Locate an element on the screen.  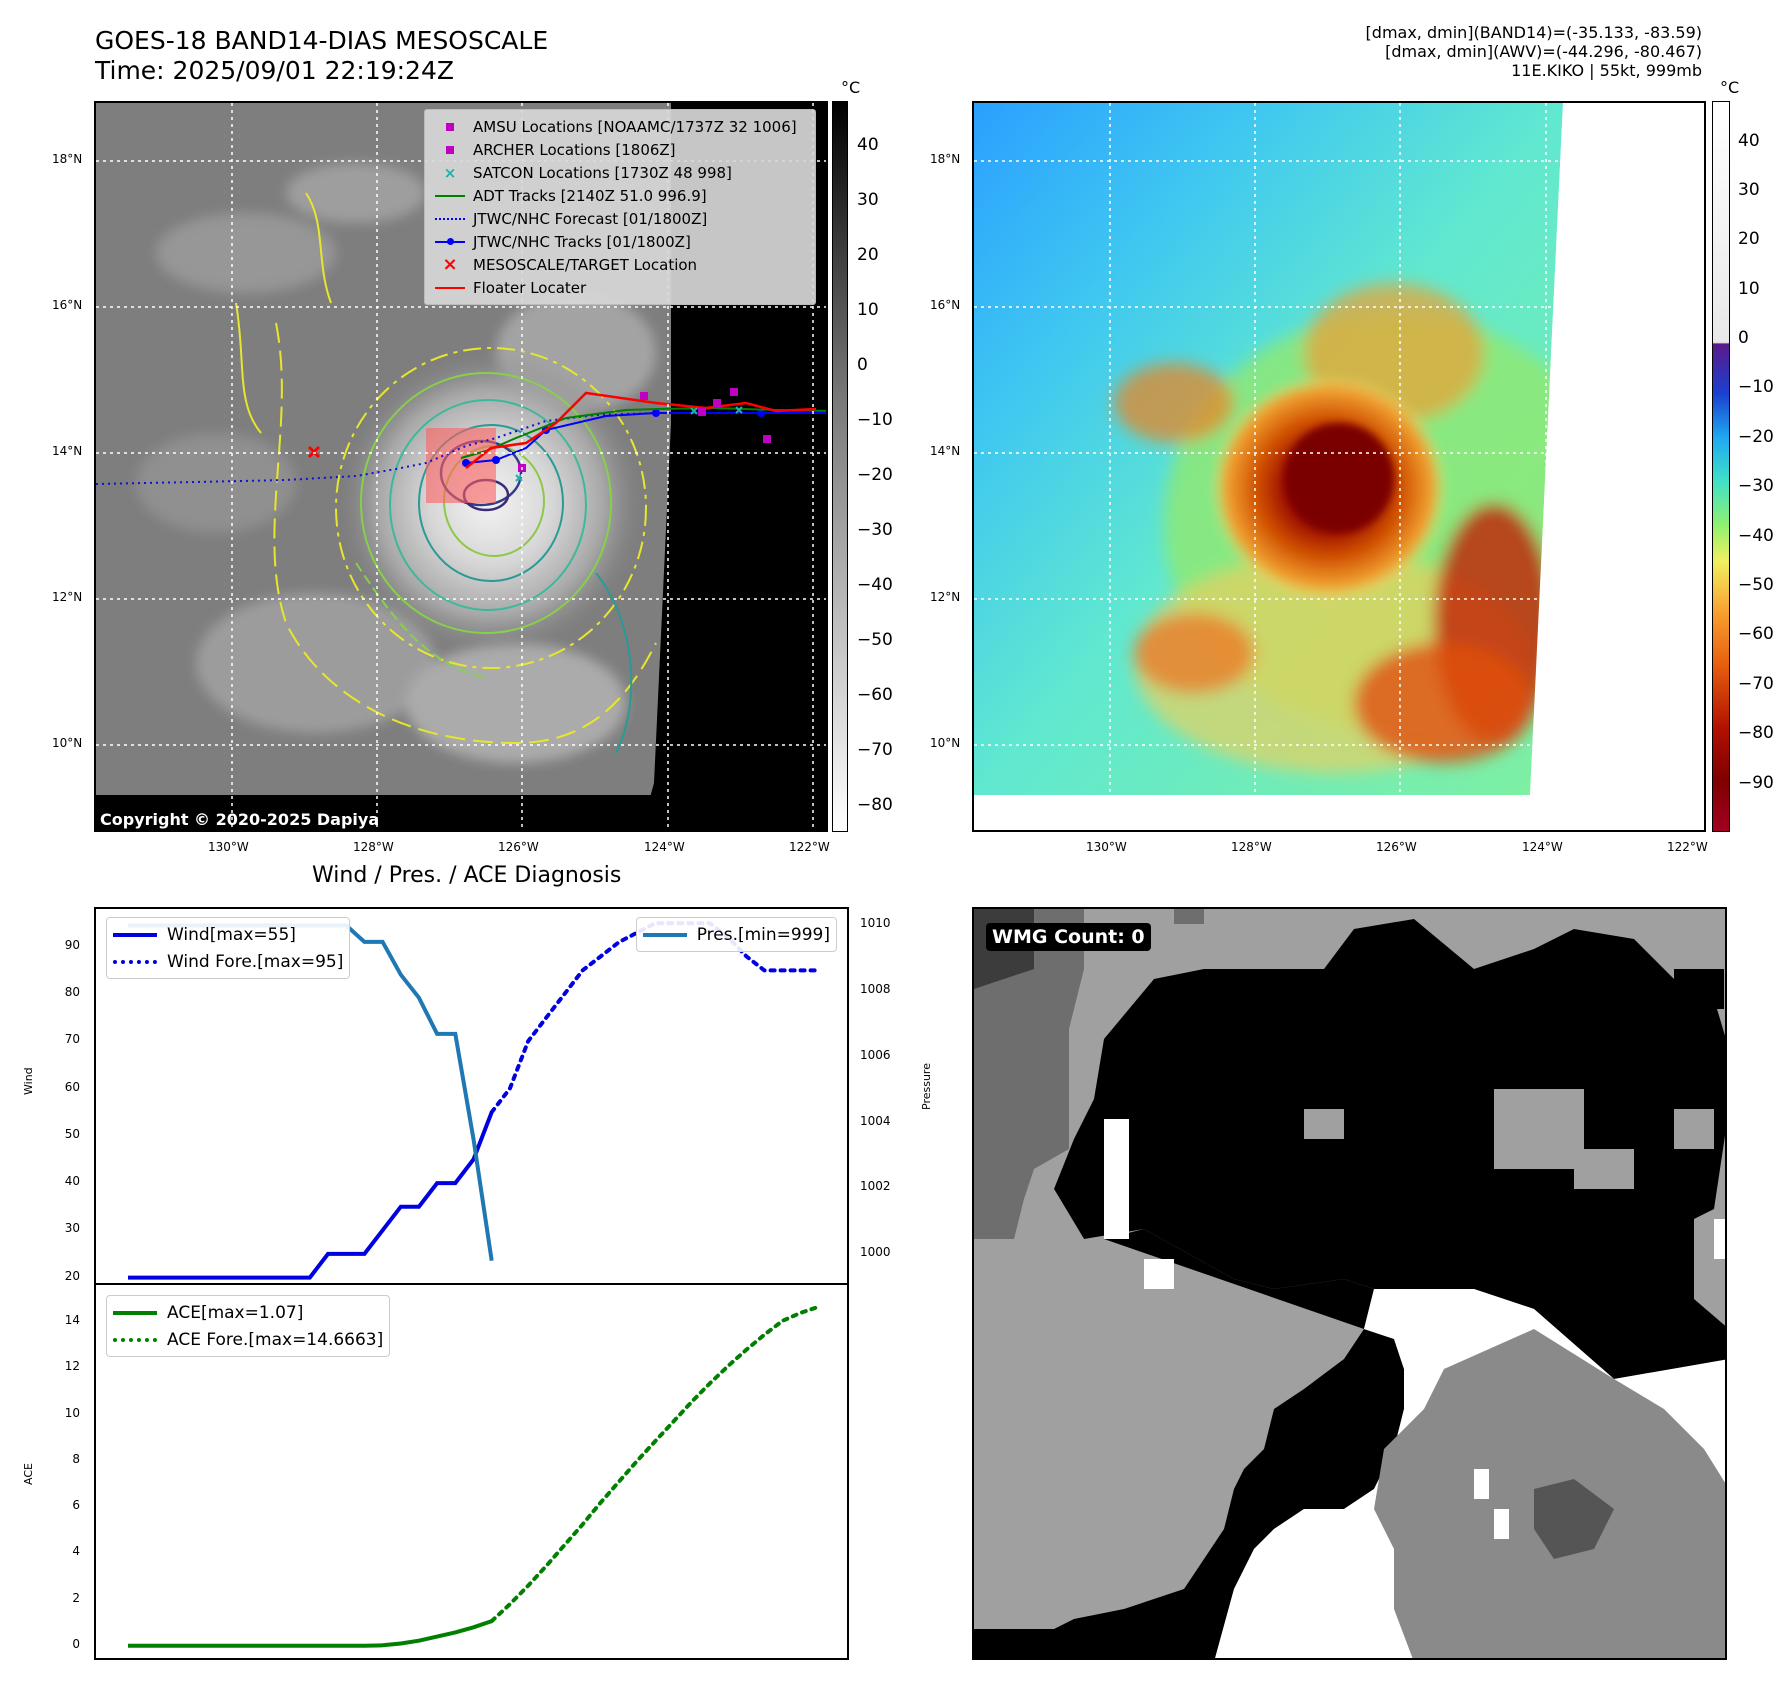
colorbar-tick-label: −30 is located at coordinates (1756, 486).